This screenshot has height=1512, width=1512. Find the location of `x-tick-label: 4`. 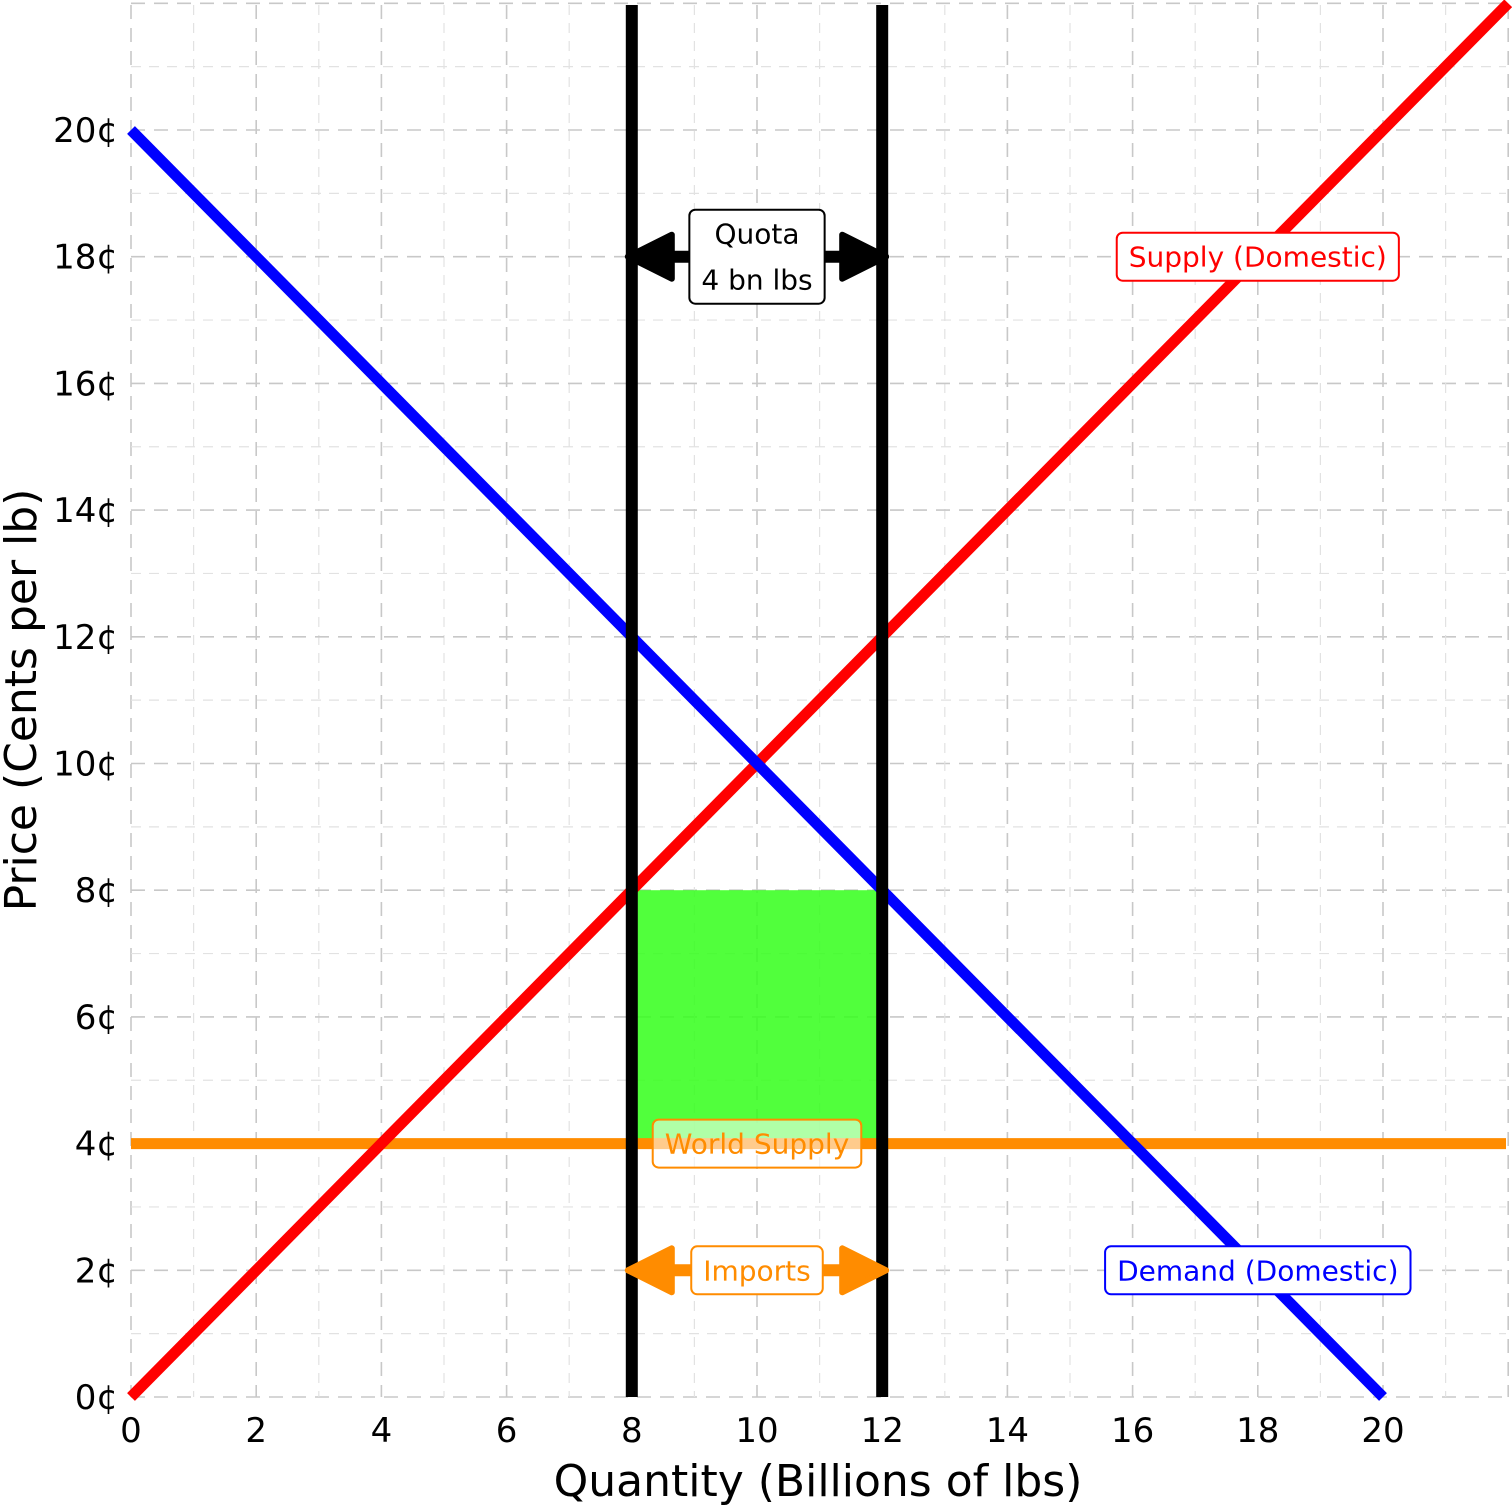

x-tick-label: 4 is located at coordinates (382, 1431).